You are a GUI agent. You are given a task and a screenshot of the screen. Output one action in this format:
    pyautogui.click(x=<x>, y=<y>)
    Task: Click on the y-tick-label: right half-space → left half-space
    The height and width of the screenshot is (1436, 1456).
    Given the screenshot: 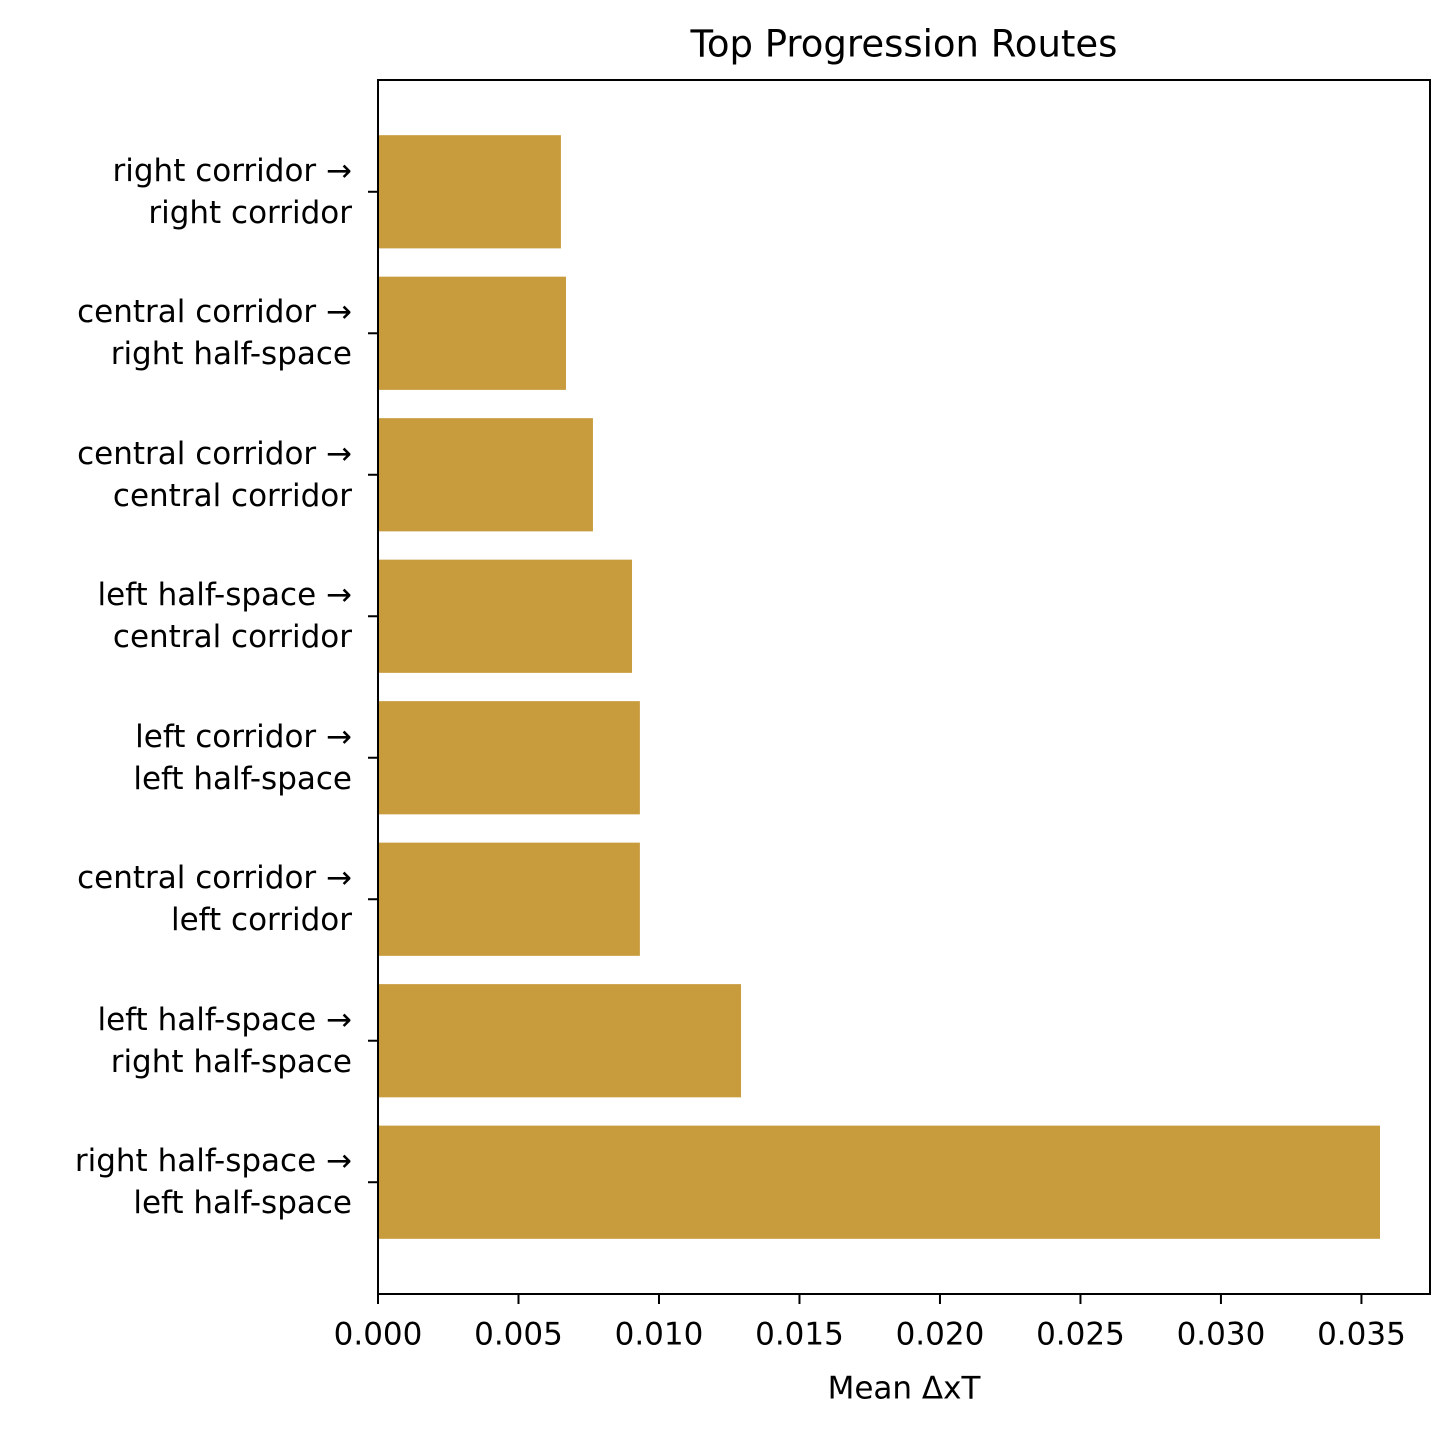 What is the action you would take?
    pyautogui.click(x=213, y=1182)
    